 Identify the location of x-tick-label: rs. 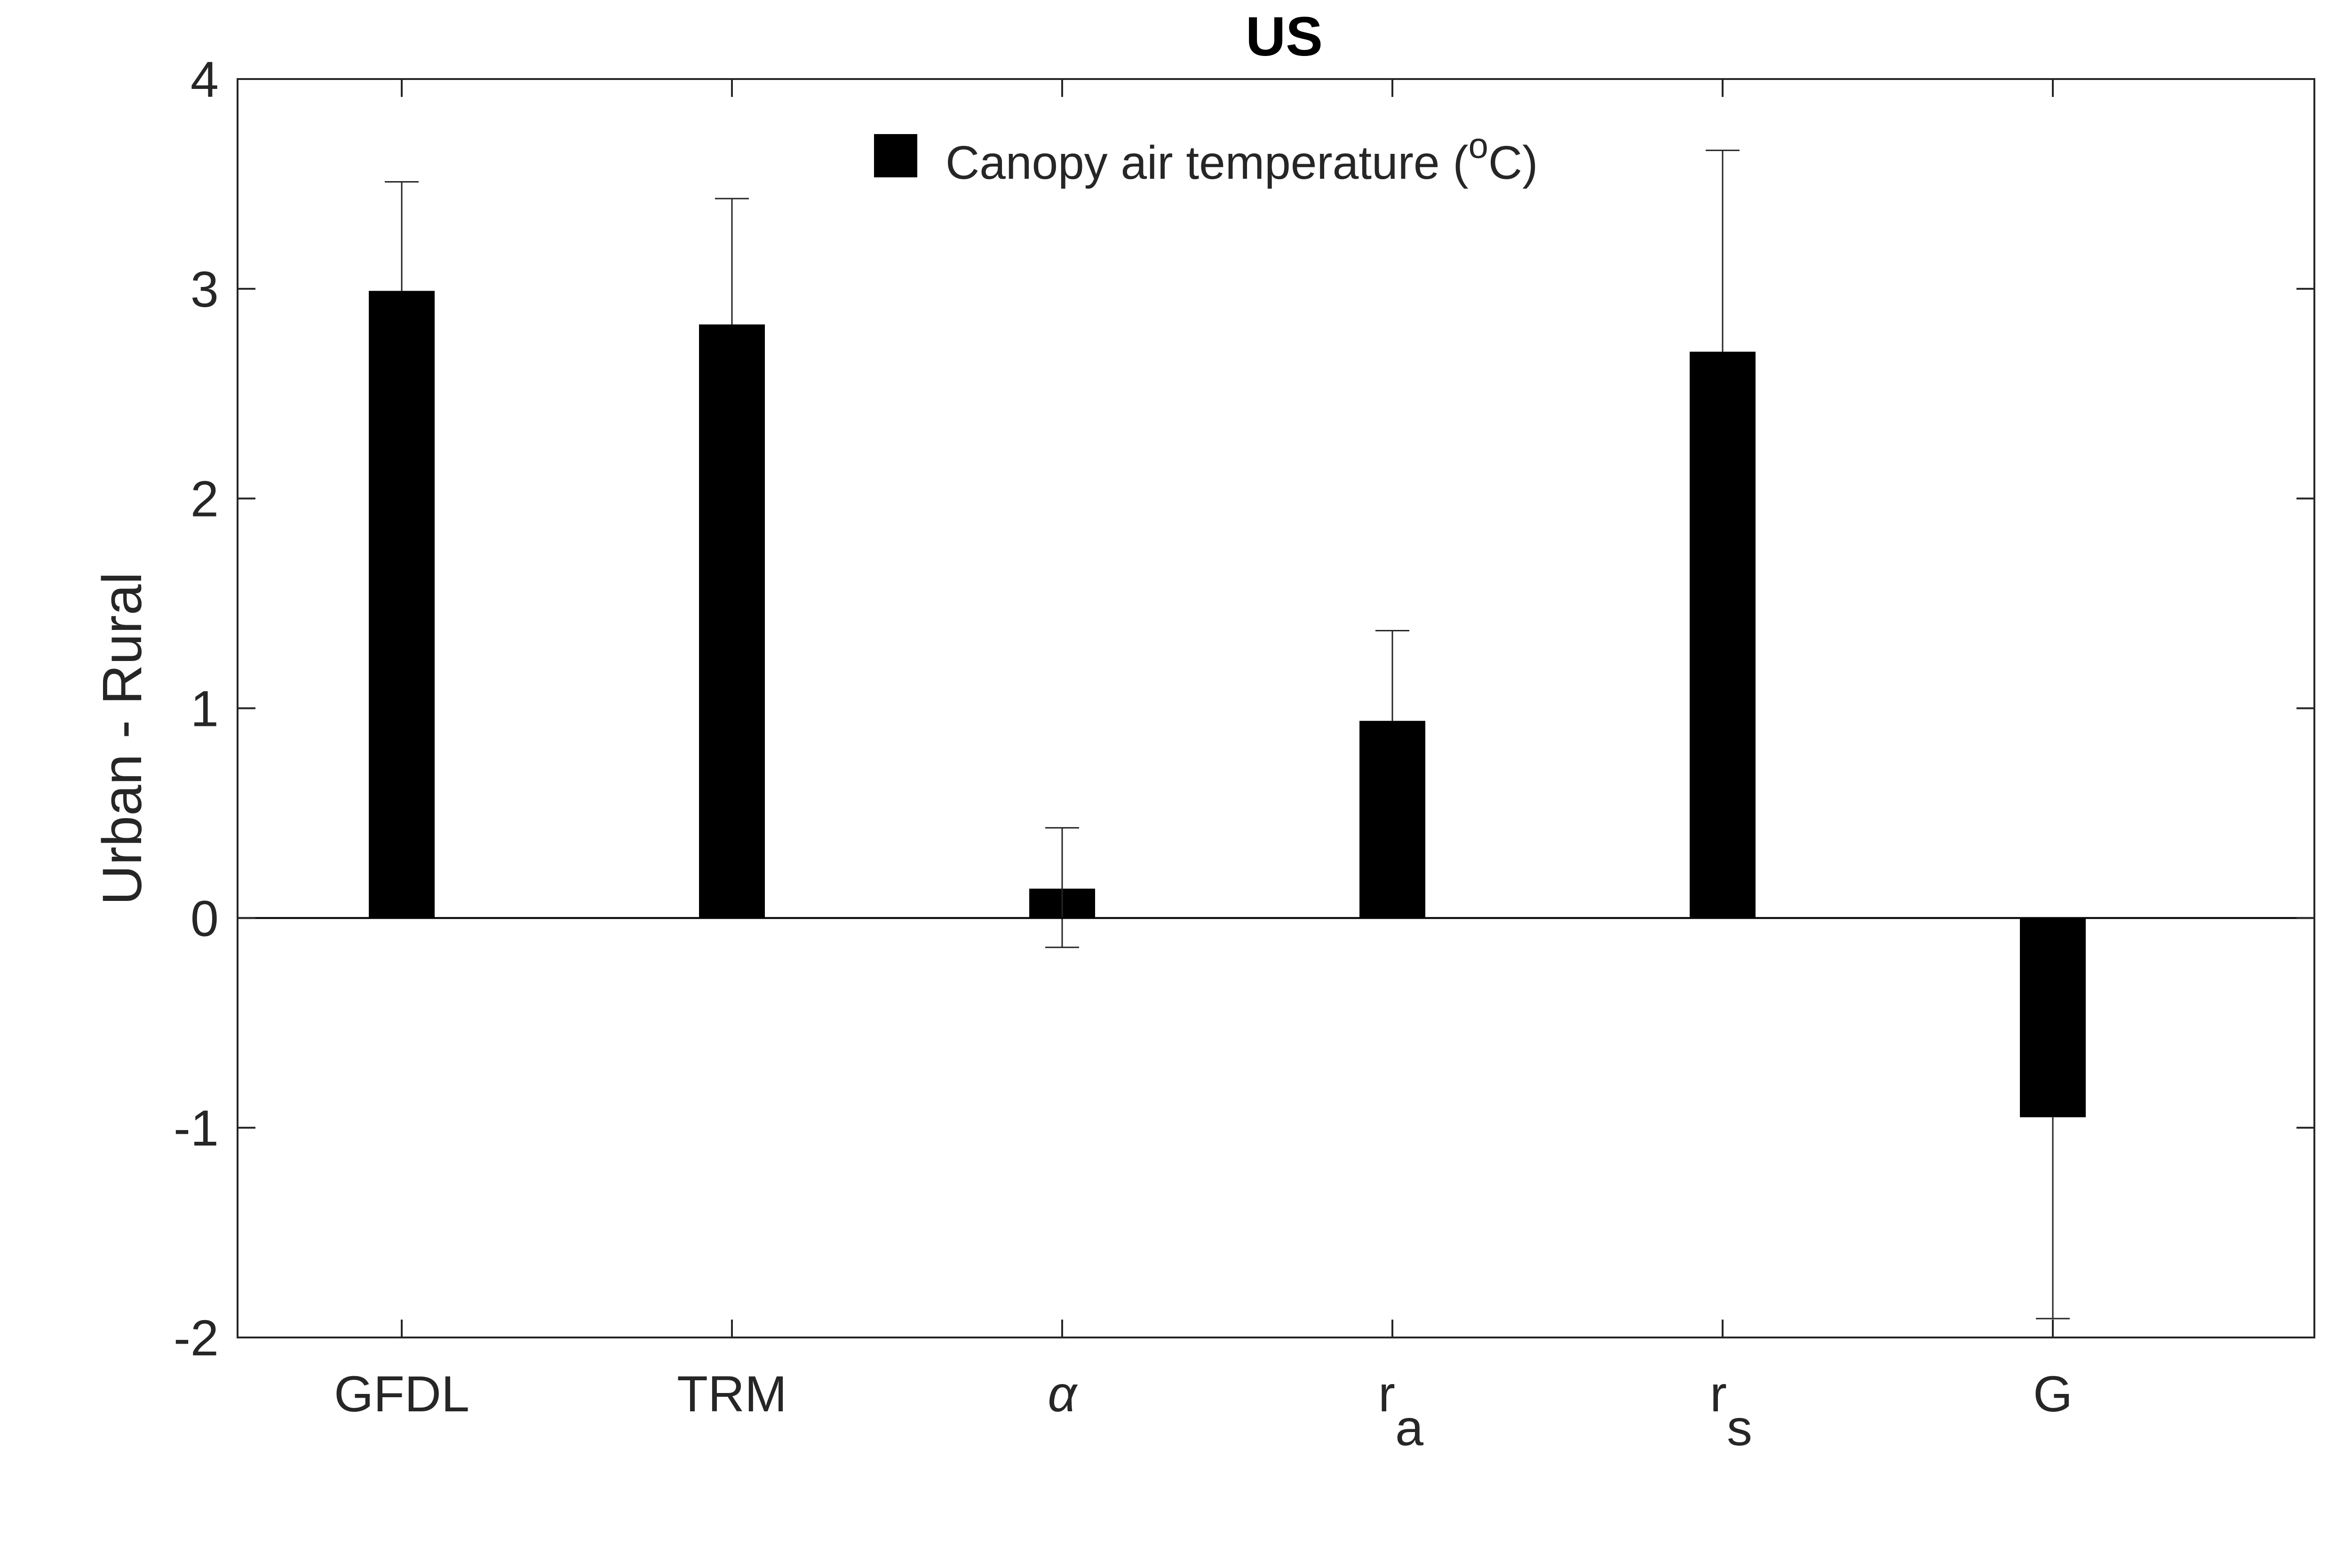
(1731, 1410).